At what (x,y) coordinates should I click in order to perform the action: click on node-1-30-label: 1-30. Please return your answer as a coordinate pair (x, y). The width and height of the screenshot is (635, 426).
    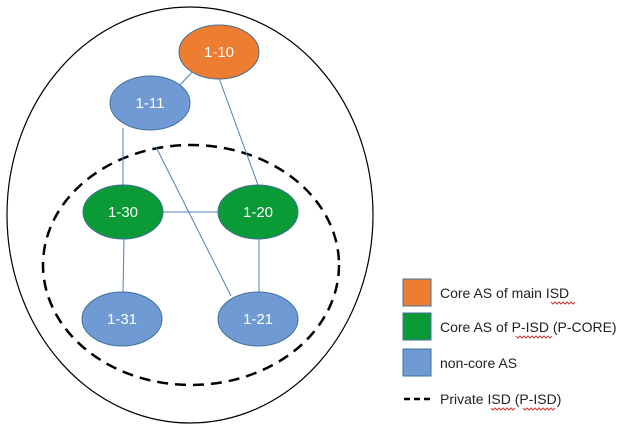
    Looking at the image, I should click on (123, 212).